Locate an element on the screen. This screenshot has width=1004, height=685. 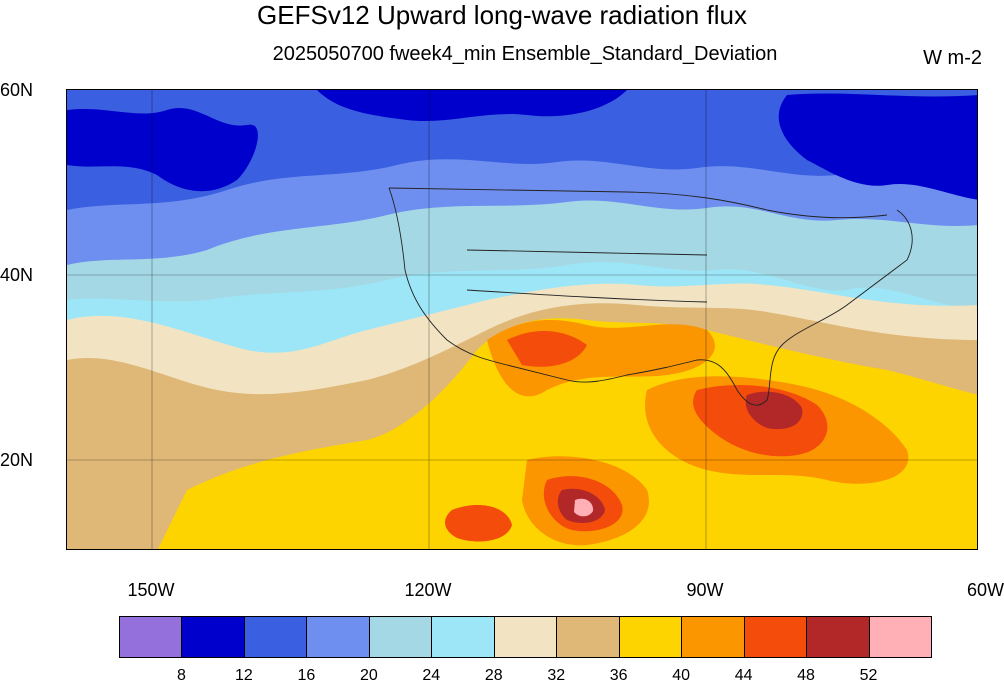
colorbar-label: 44 is located at coordinates (743, 675).